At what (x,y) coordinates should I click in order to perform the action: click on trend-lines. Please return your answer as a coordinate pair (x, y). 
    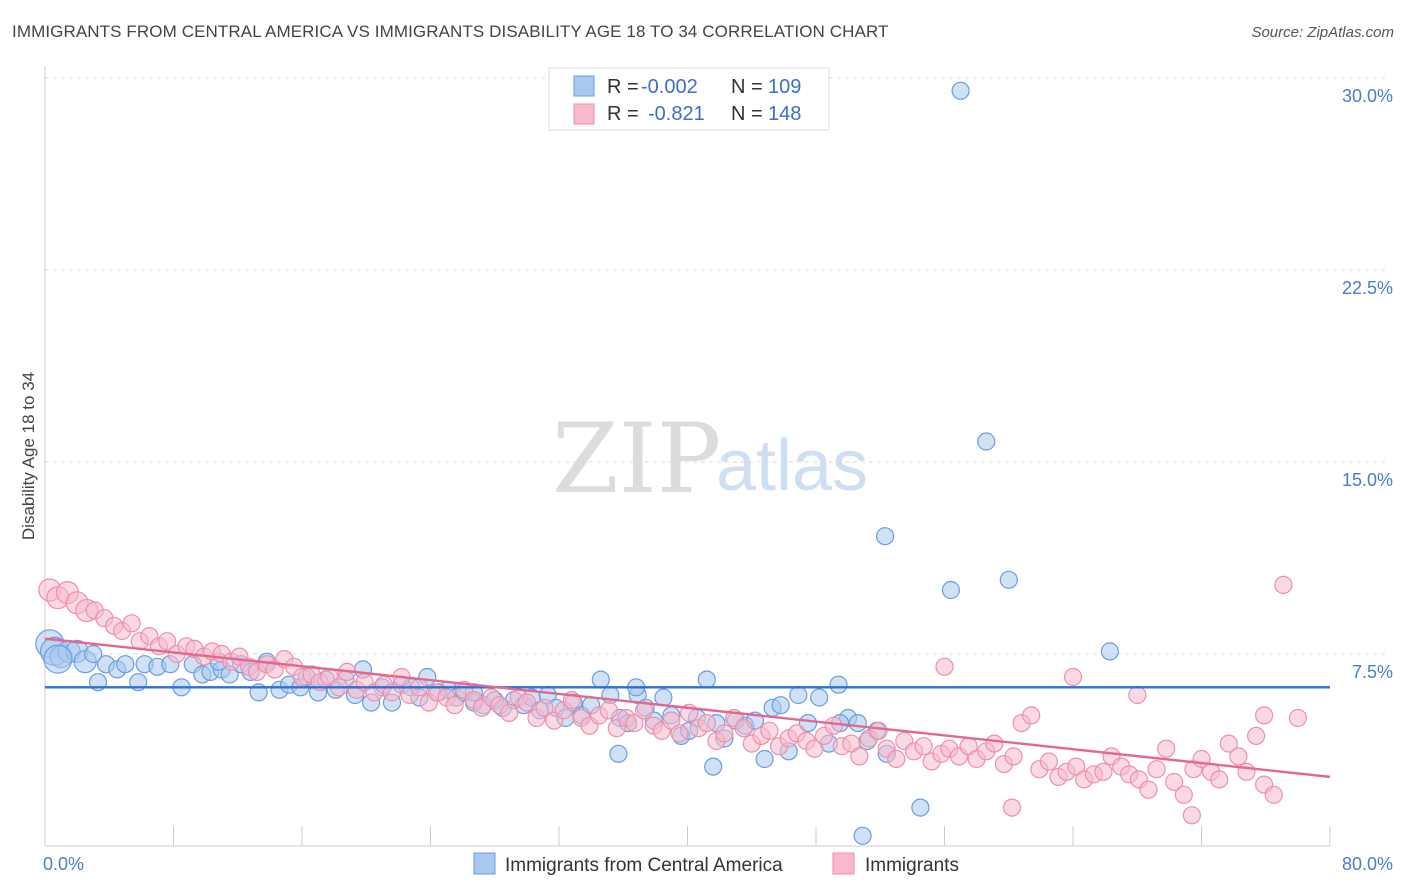
    Looking at the image, I should click on (687, 708).